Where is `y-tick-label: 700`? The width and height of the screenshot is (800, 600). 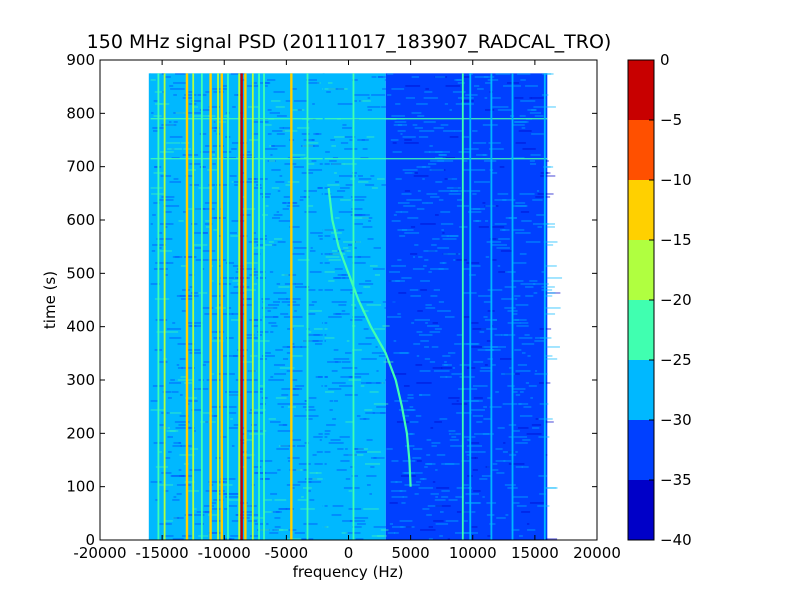 y-tick-label: 700 is located at coordinates (80, 167).